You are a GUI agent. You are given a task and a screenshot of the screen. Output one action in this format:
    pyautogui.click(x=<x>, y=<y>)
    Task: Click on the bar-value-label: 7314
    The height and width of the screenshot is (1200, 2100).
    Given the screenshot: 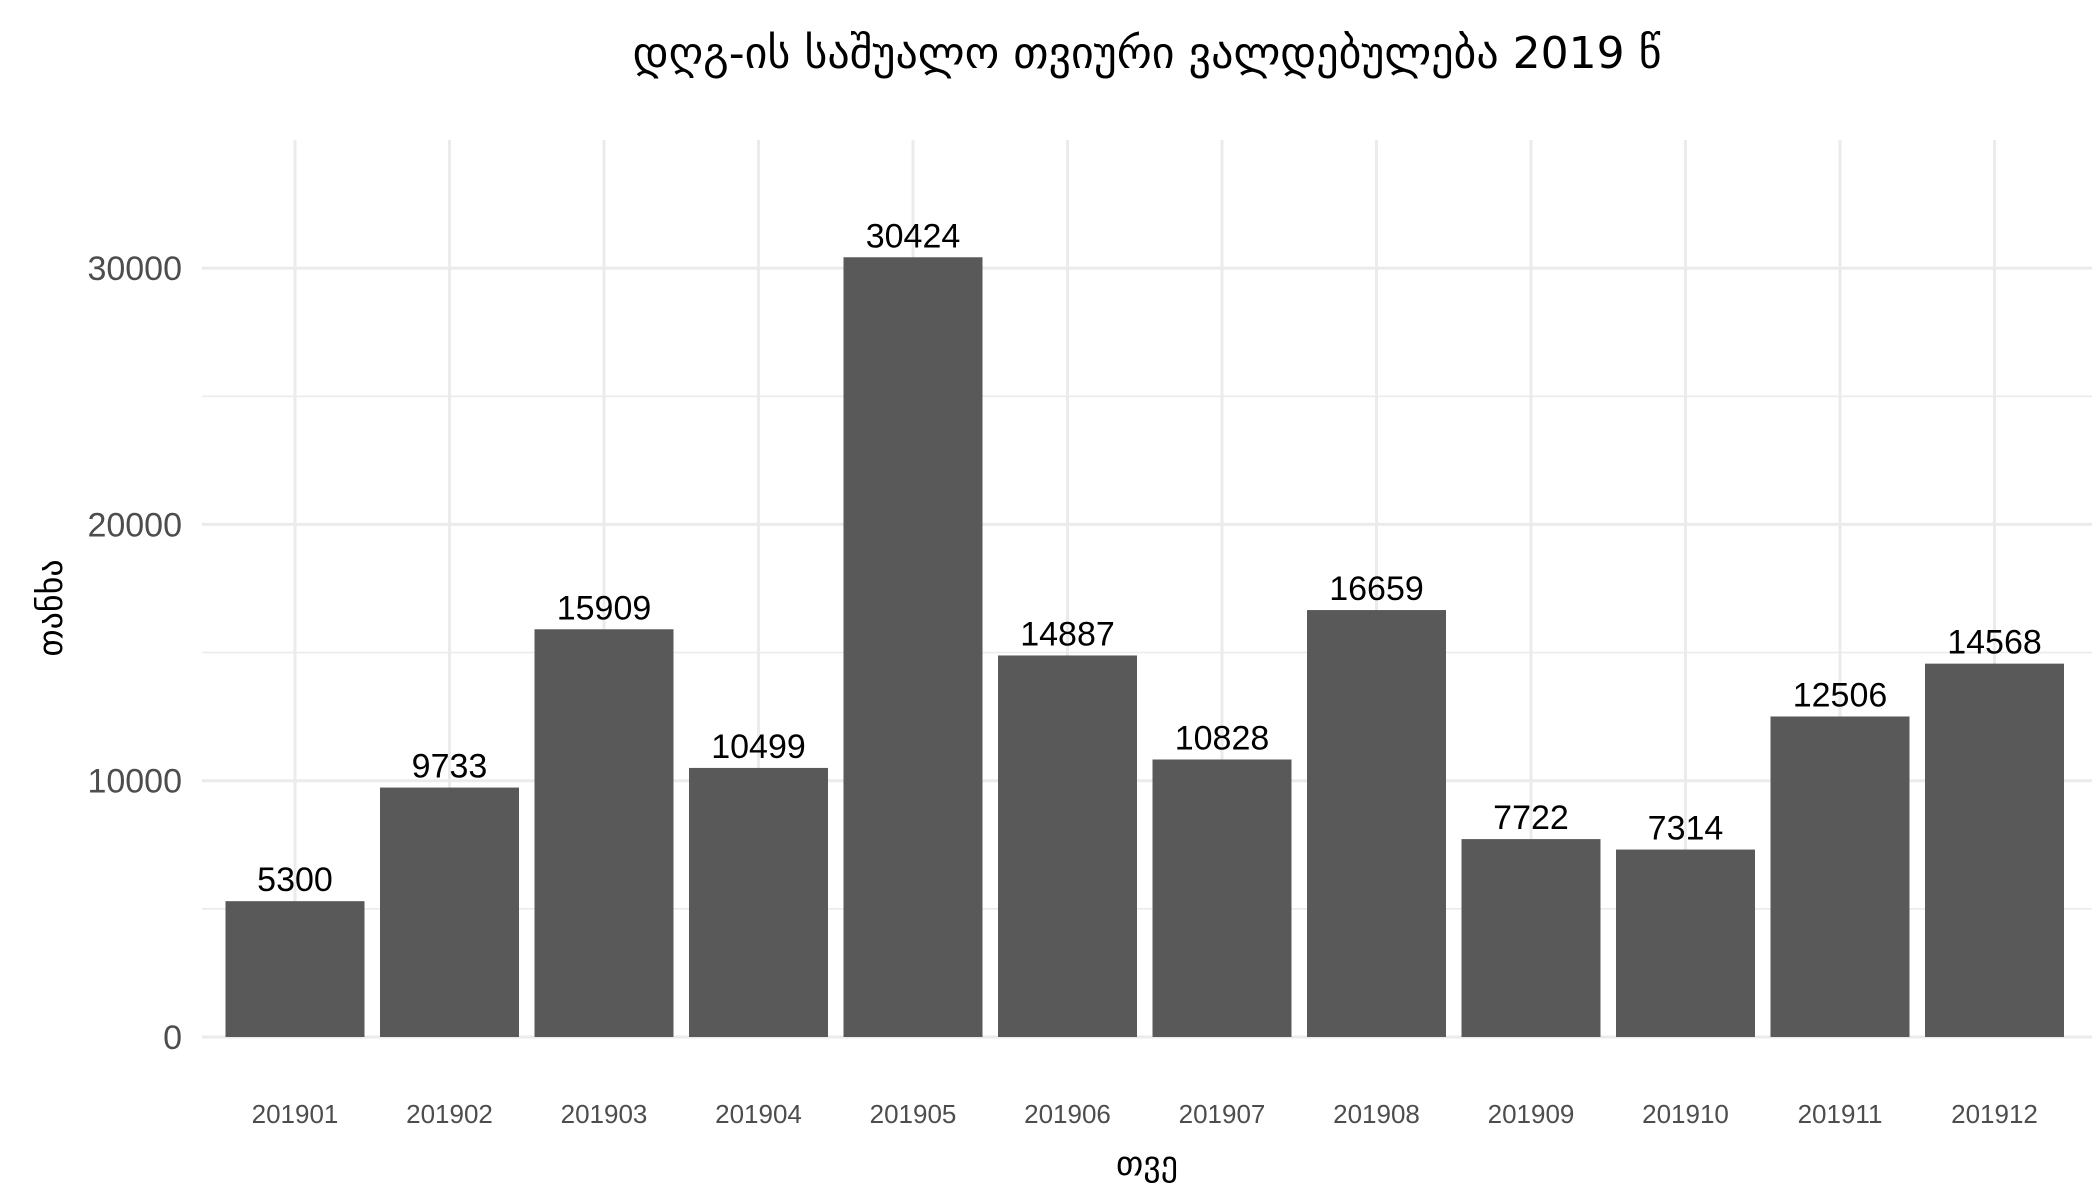 What is the action you would take?
    pyautogui.click(x=1686, y=829)
    